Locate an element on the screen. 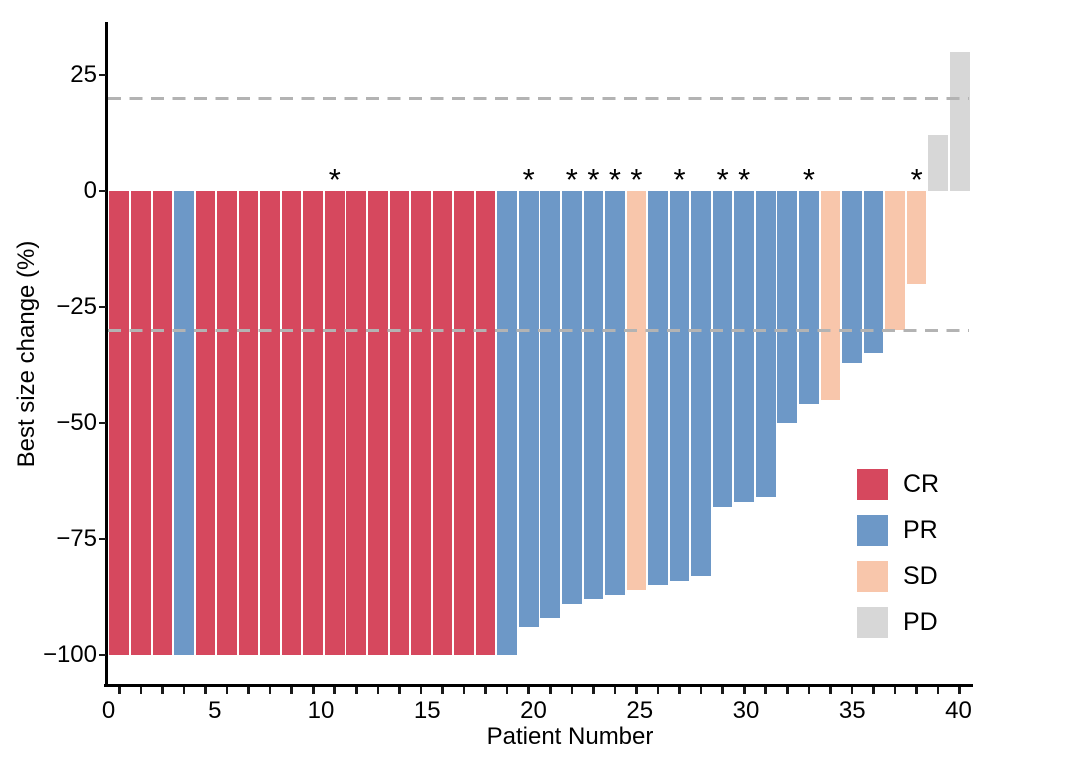 Image resolution: width=1080 pixels, height=763 pixels. legend-item-pd: PD is located at coordinates (897, 622).